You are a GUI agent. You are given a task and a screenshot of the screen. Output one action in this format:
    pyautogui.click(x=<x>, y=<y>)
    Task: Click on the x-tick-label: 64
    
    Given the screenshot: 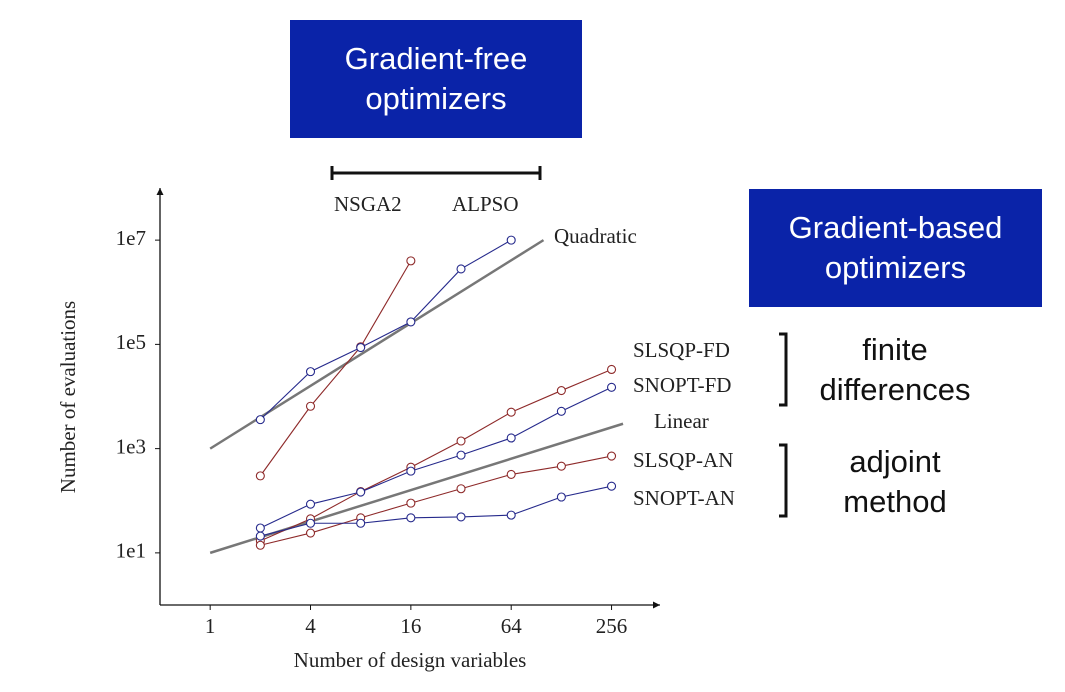 What is the action you would take?
    pyautogui.click(x=512, y=626)
    